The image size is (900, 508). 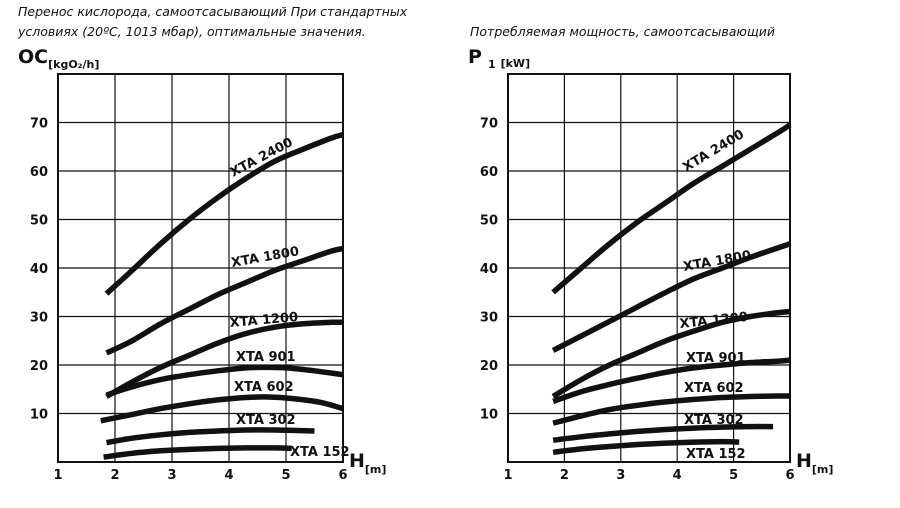 What do you see at coordinates (507, 475) in the screenshot?
I see `p1-xtick-label-1: 1` at bounding box center [507, 475].